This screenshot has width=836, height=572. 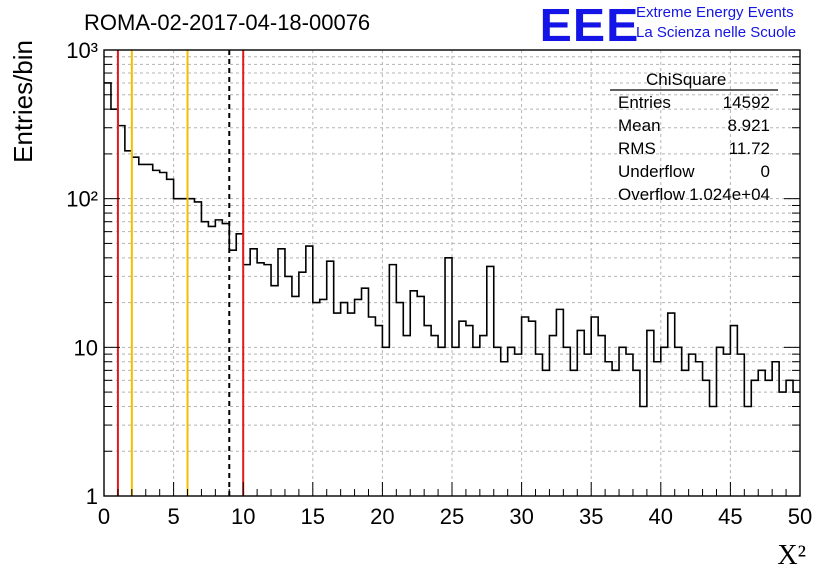 What do you see at coordinates (591, 516) in the screenshot?
I see `x-tick-label: 35` at bounding box center [591, 516].